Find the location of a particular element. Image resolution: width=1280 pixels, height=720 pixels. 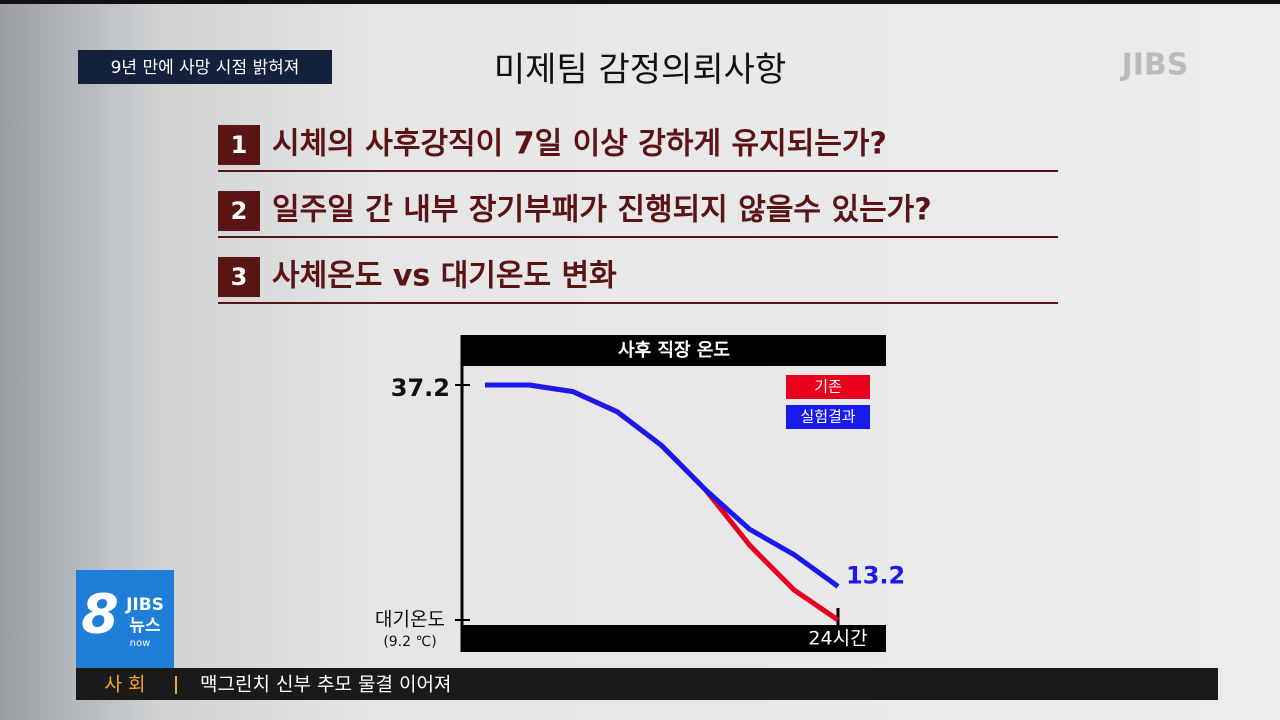

x-axis-bar is located at coordinates (674, 638).